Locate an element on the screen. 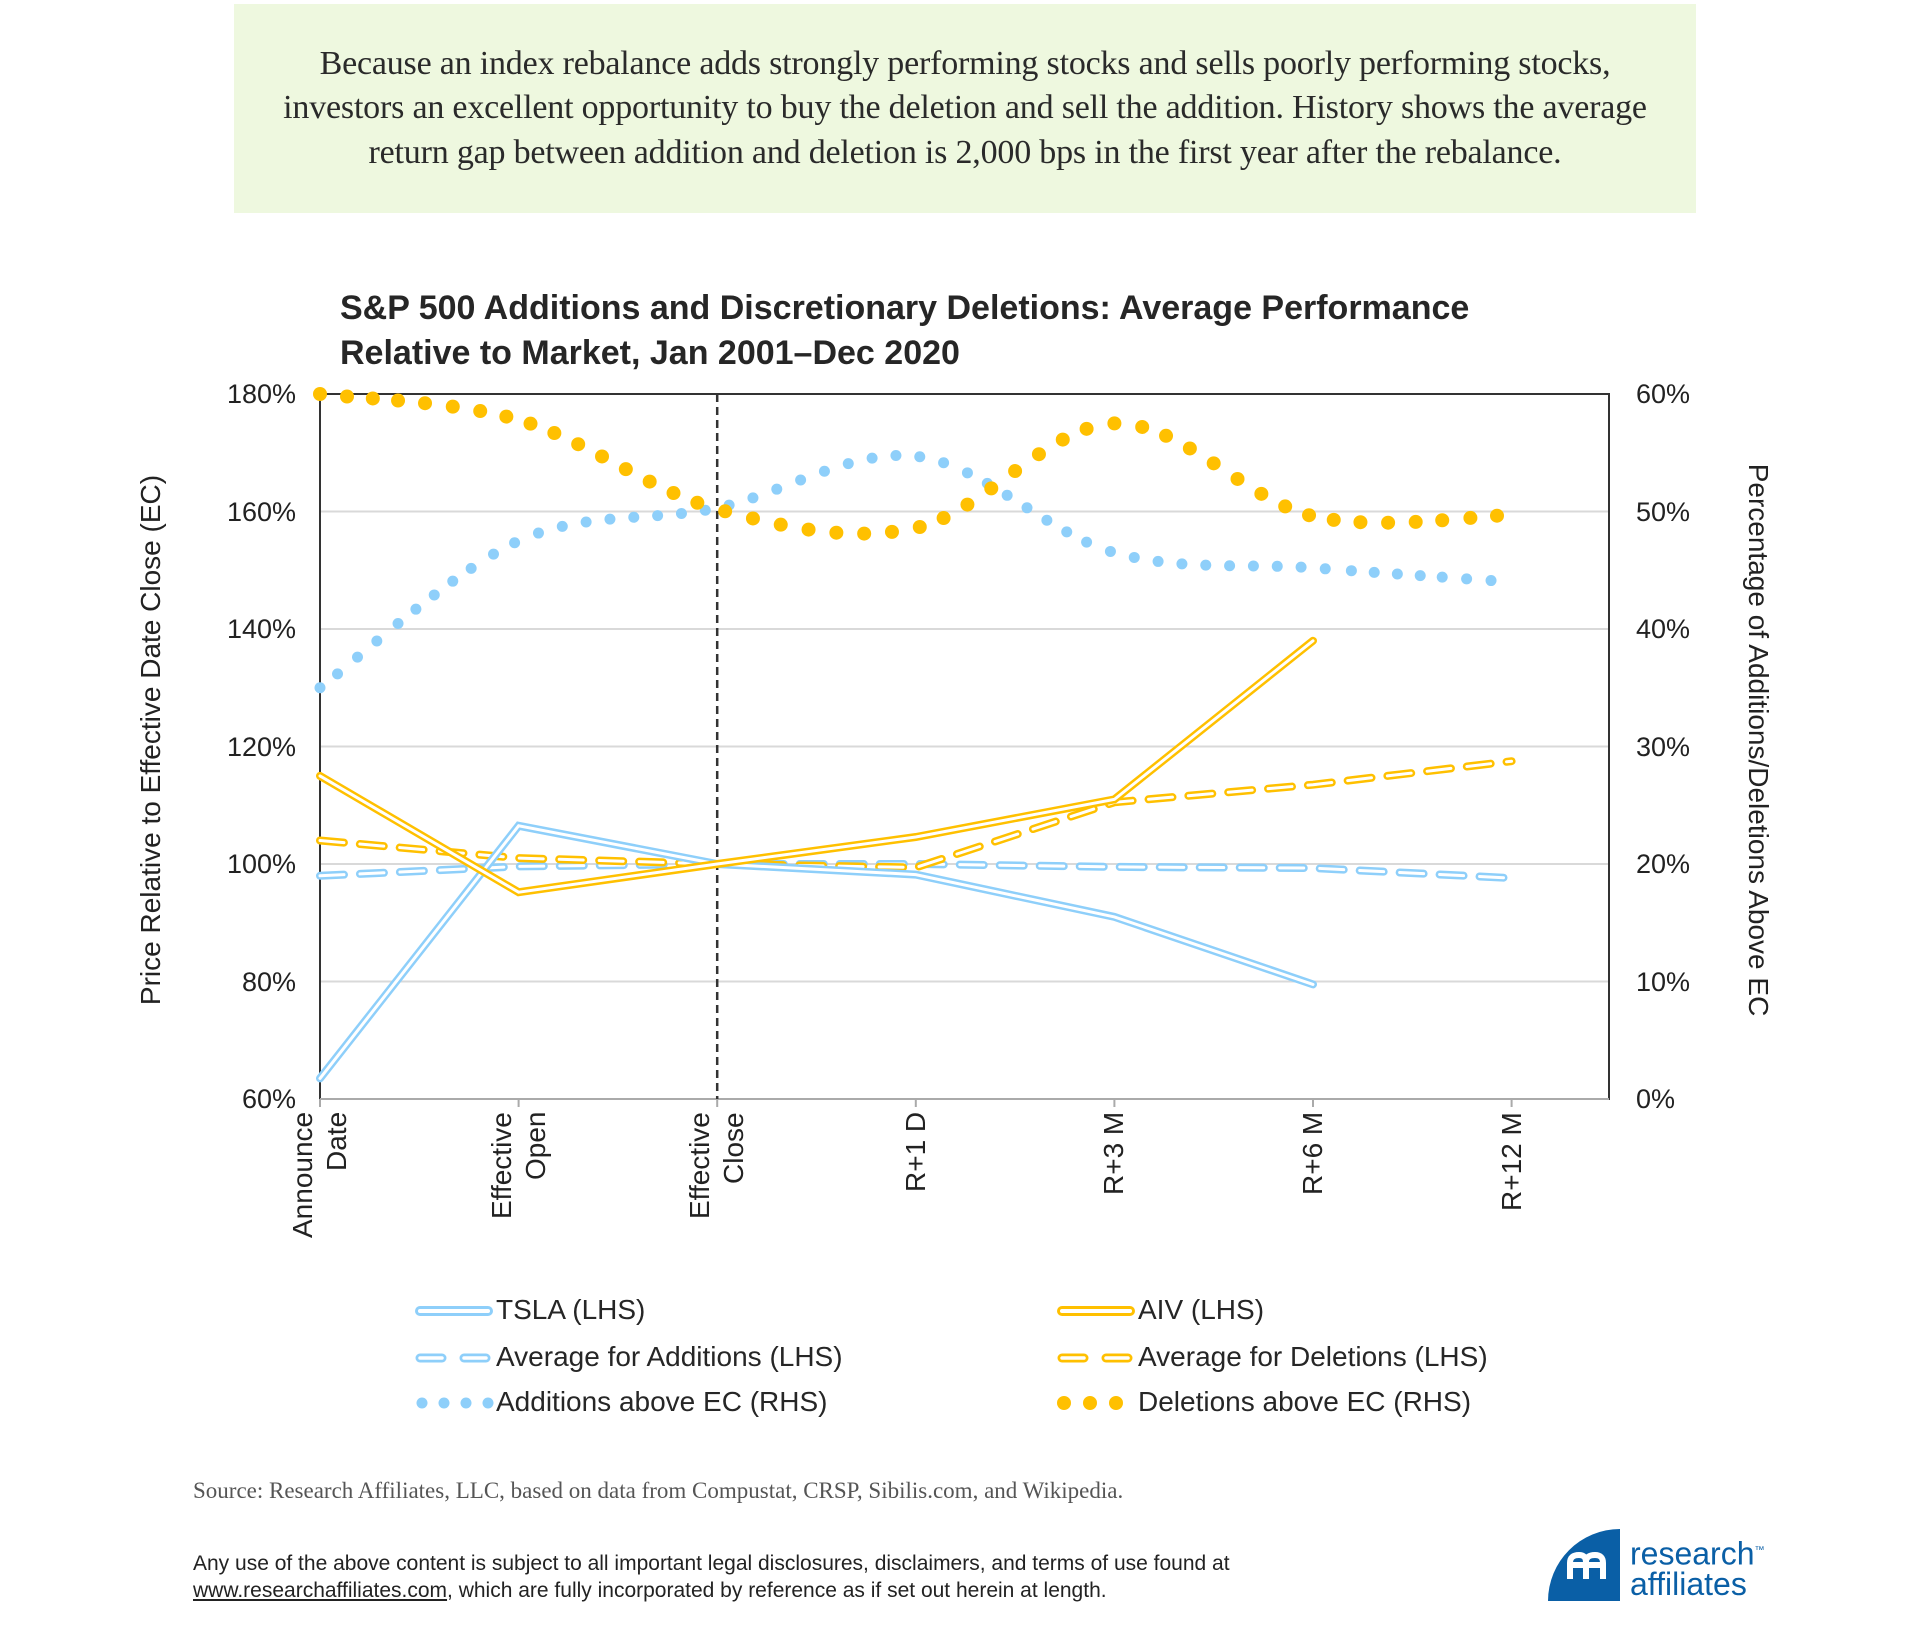 The image size is (1920, 1628). y-tick-label-right: 10% is located at coordinates (1663, 981).